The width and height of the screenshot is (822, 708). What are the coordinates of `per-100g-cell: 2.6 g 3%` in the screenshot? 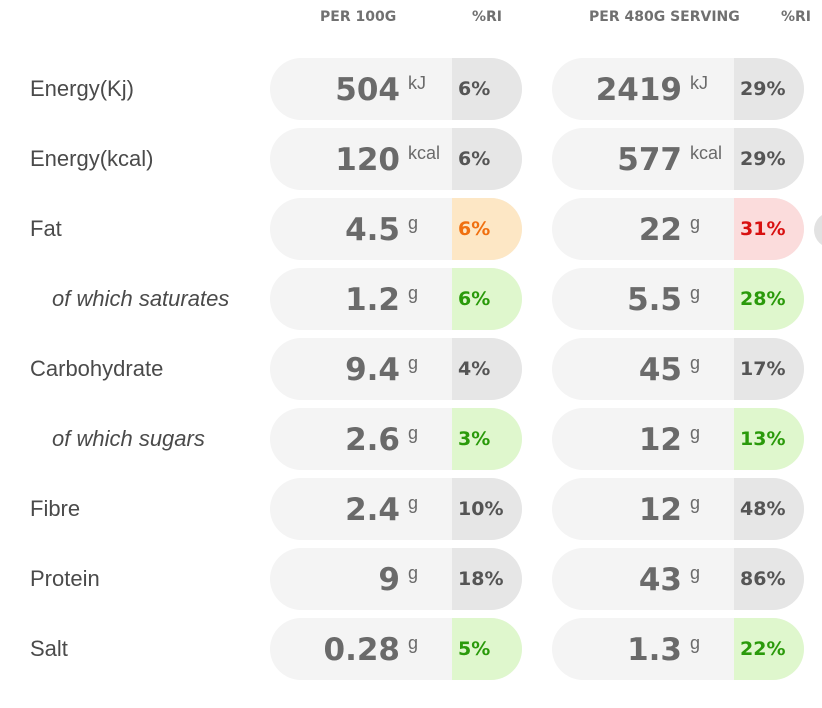 It's located at (396, 439).